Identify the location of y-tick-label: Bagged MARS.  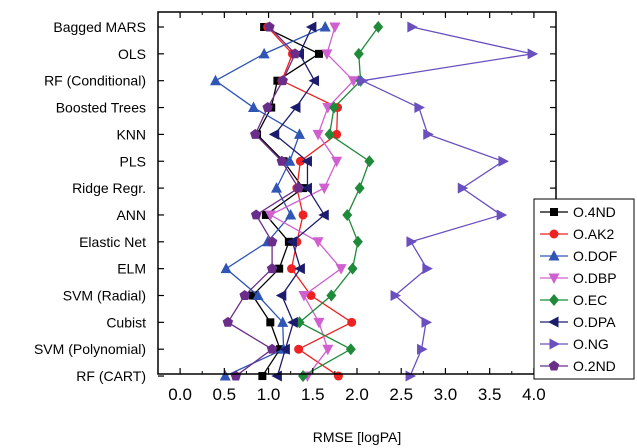
(99, 27).